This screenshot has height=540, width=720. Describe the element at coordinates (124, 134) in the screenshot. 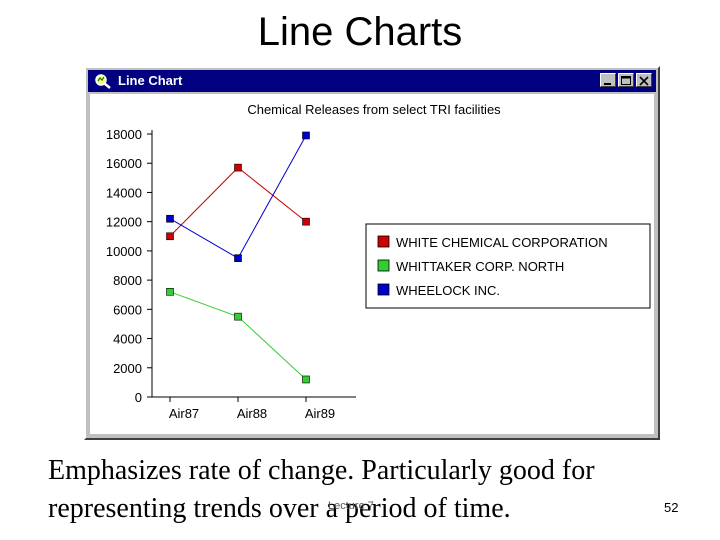

I see `y-tick-label: 18000` at that location.